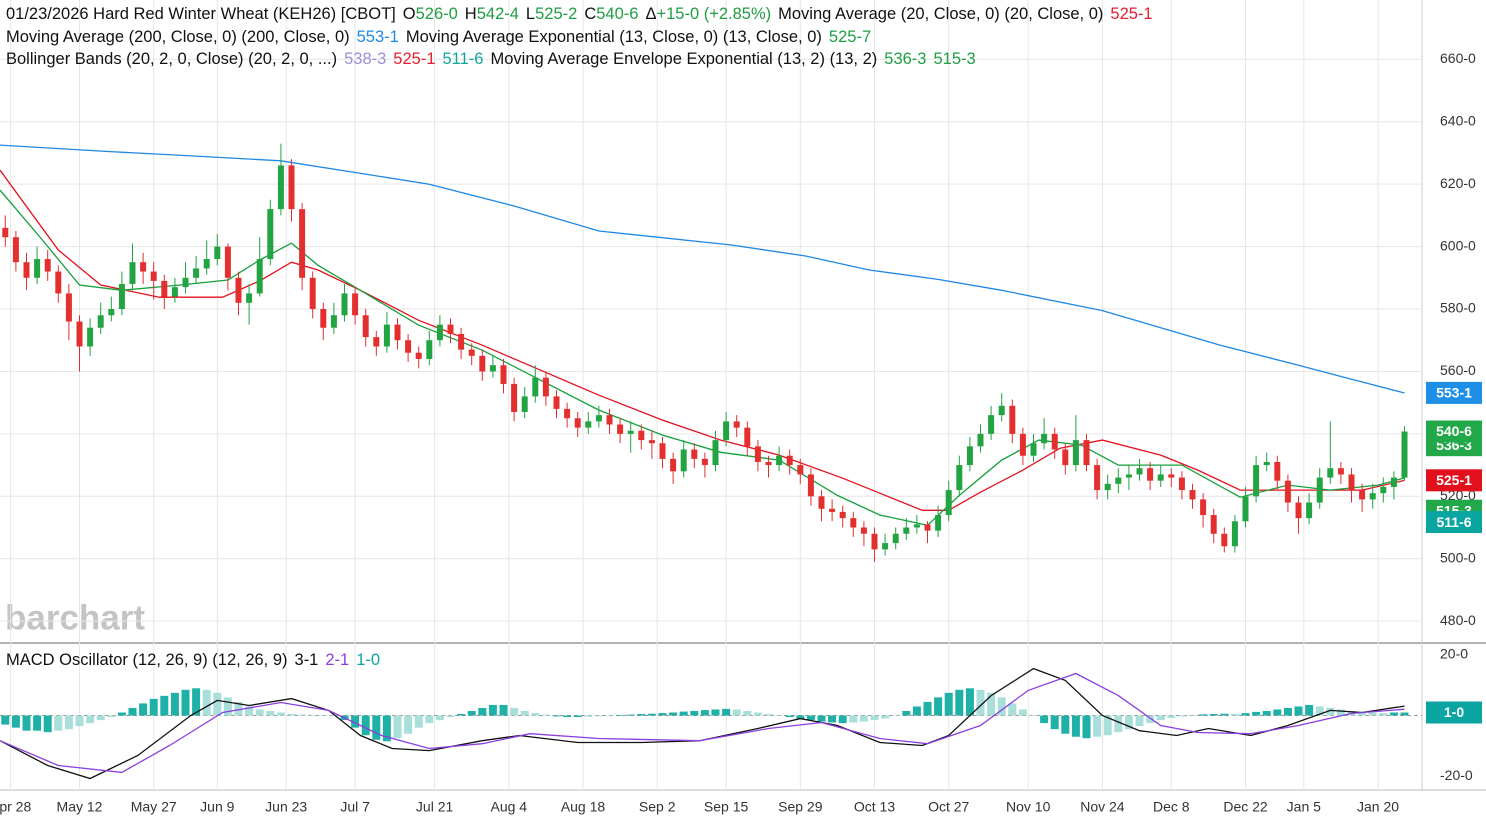 The width and height of the screenshot is (1486, 826). What do you see at coordinates (355, 807) in the screenshot?
I see `x-tick-label: Jul 7` at bounding box center [355, 807].